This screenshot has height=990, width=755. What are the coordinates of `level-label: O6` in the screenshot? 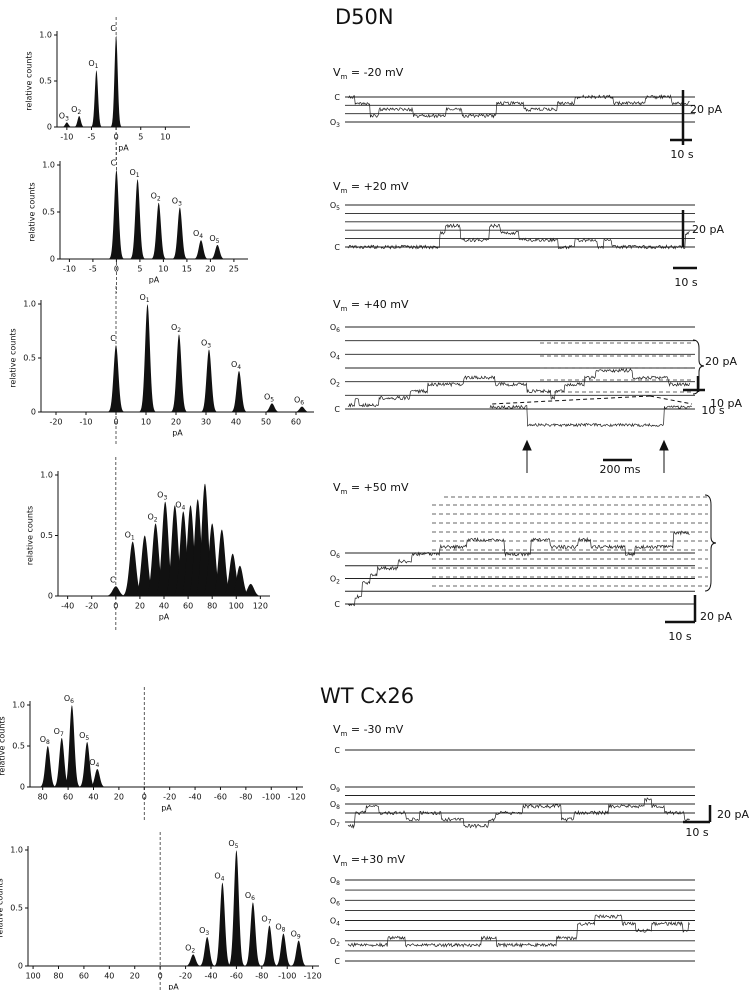 It's located at (335, 902).